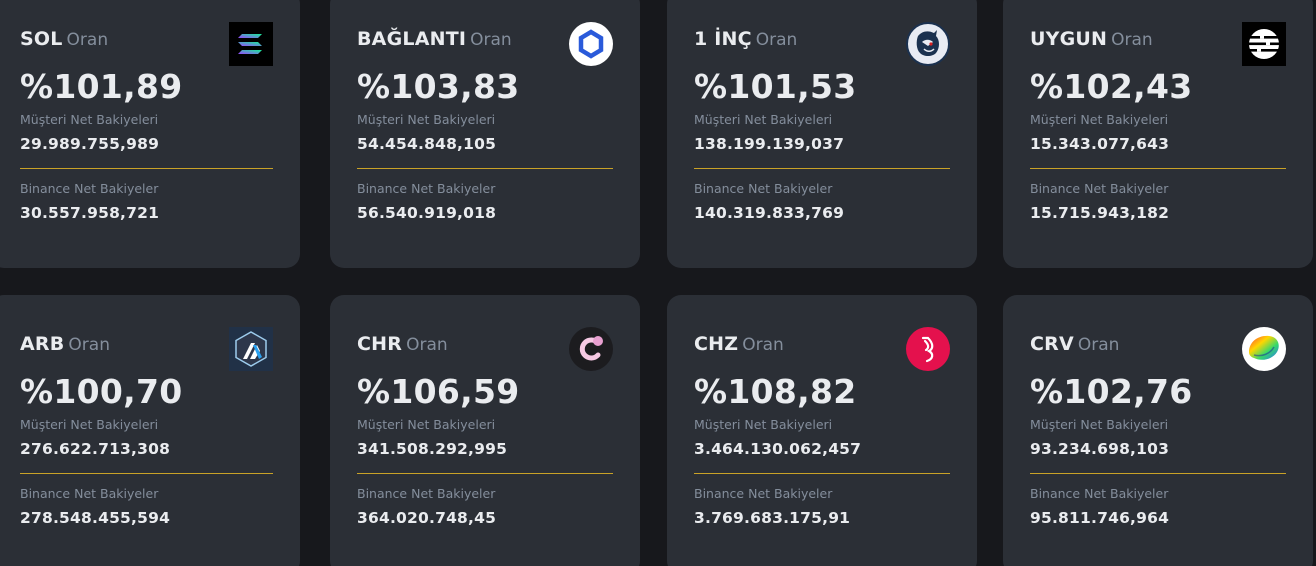 This screenshot has height=566, width=1316. Describe the element at coordinates (251, 349) in the screenshot. I see `arbitrum-icon` at that location.